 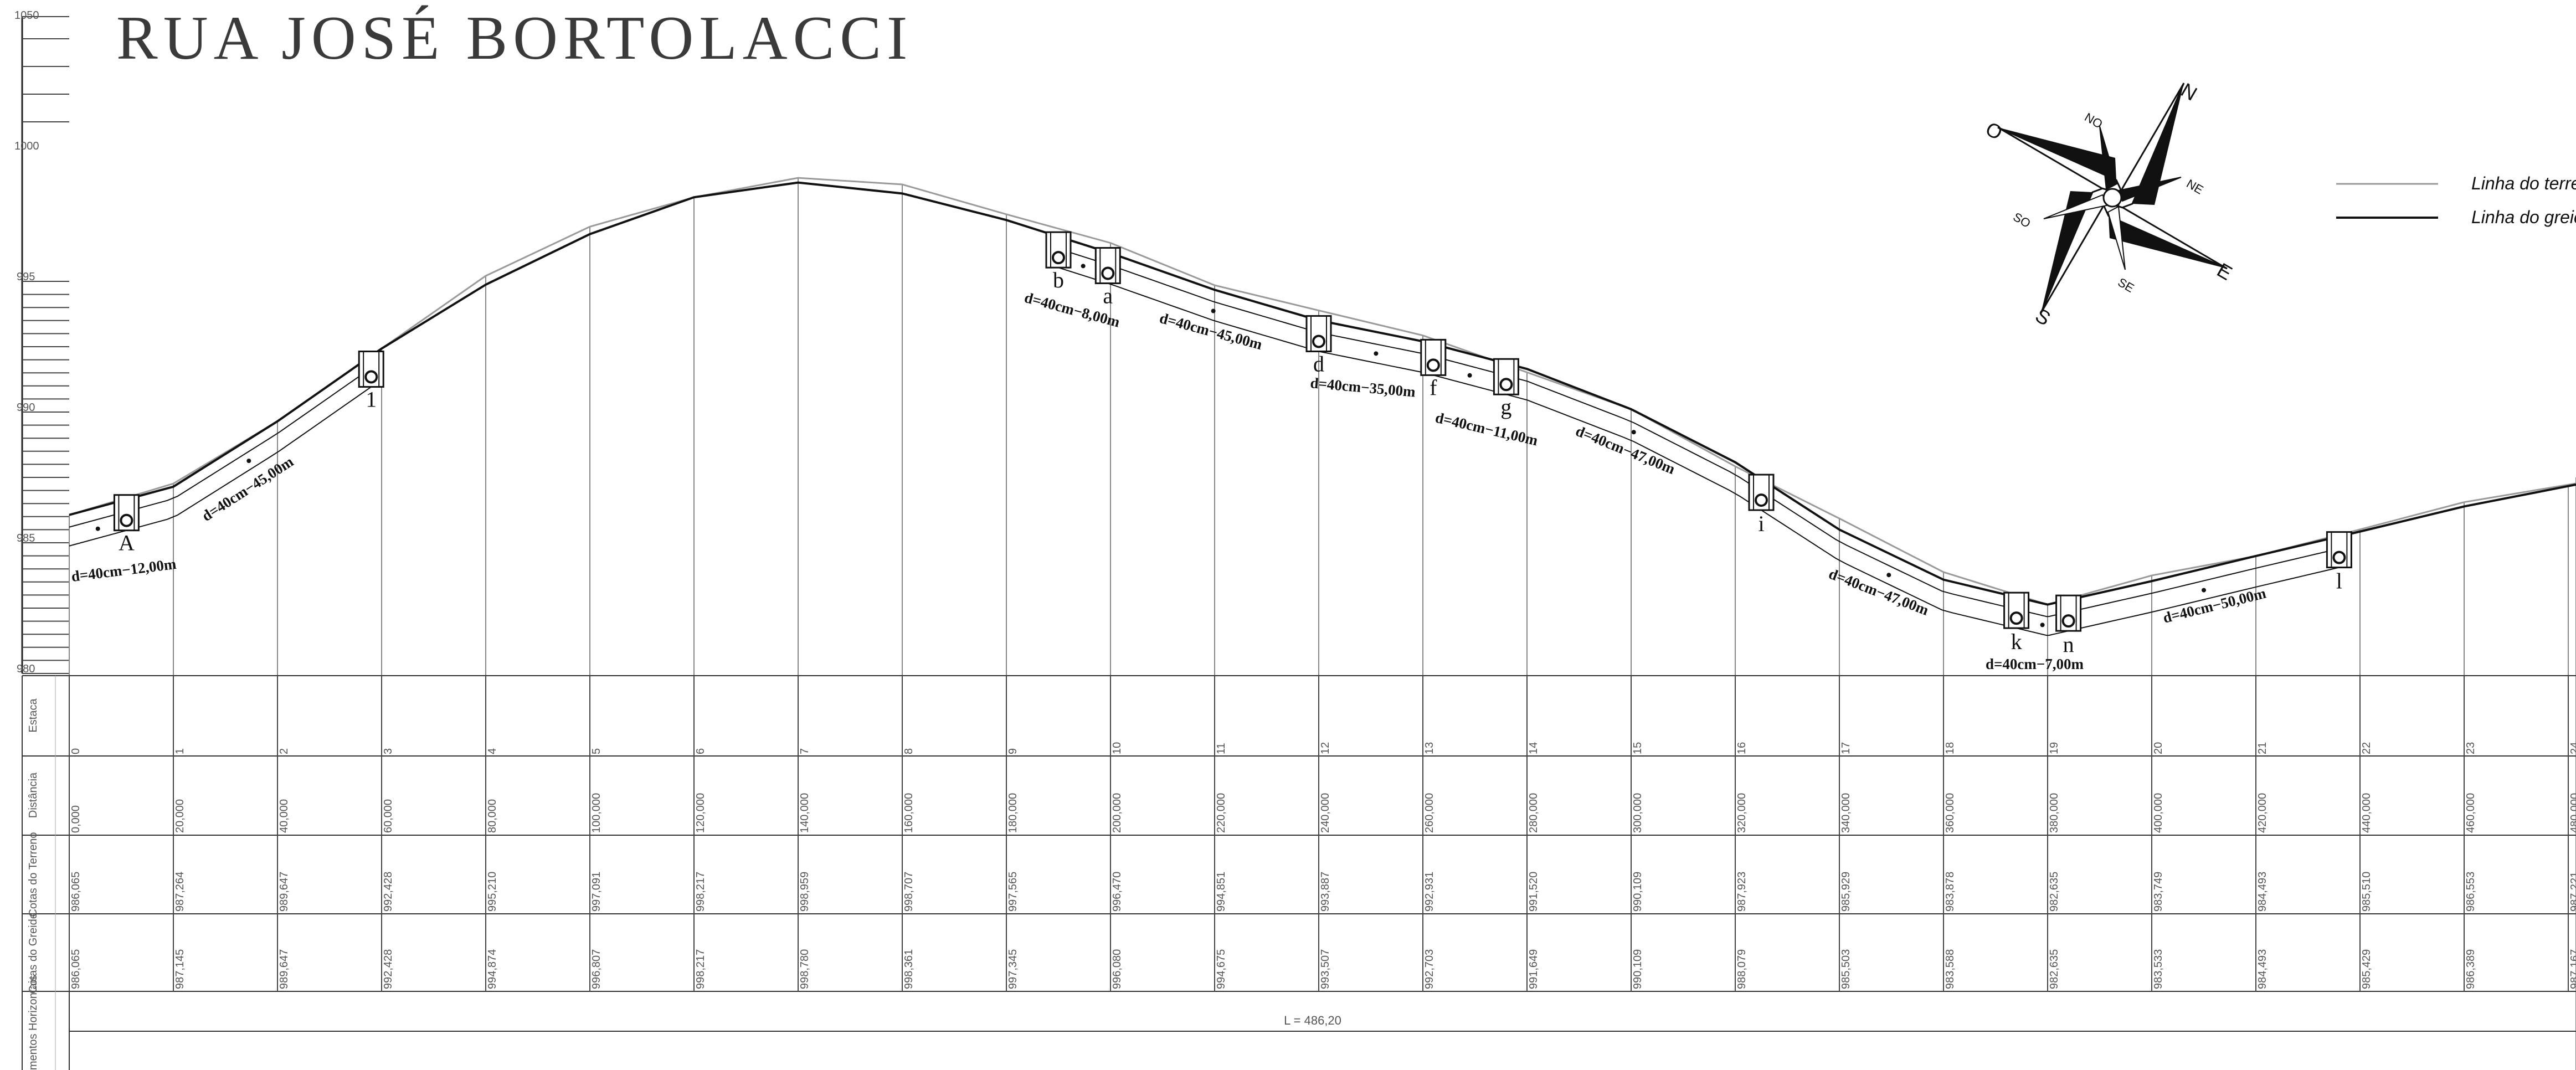 I want to click on terrain-elevation-value: 996,470, so click(x=1117, y=892).